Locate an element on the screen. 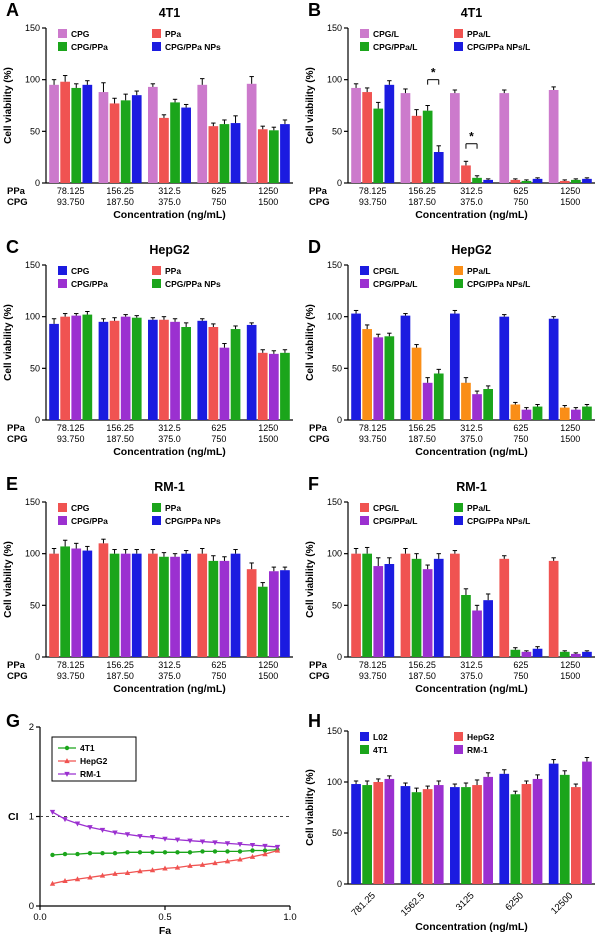  x-tick-label: 12500 is located at coordinates (562, 903).